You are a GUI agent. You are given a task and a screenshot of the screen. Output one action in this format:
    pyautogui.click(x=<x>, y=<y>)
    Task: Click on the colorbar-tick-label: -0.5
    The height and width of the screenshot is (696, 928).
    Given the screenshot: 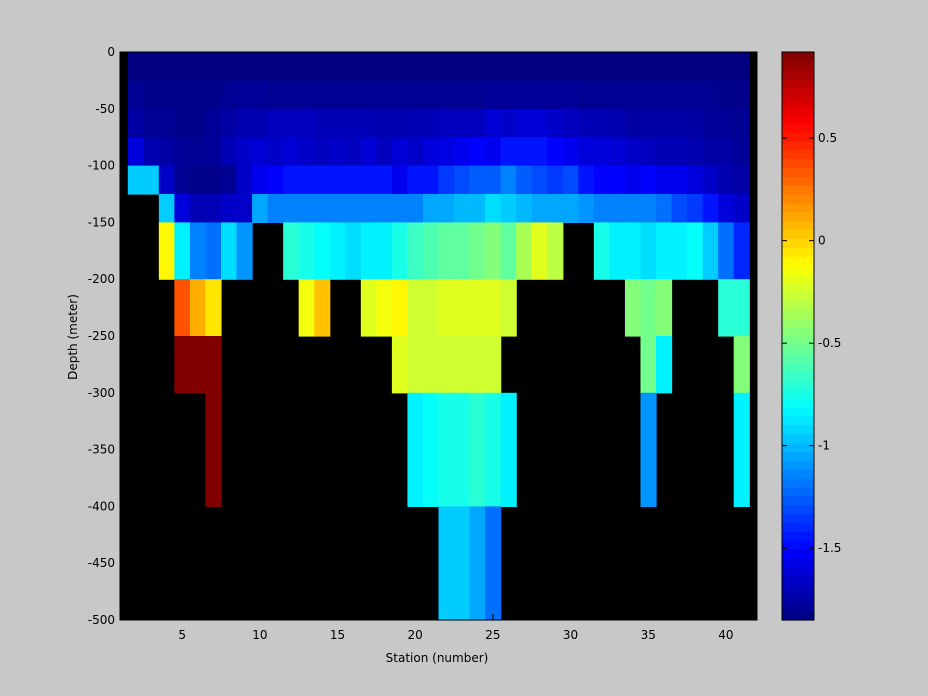 What is the action you would take?
    pyautogui.click(x=829, y=343)
    